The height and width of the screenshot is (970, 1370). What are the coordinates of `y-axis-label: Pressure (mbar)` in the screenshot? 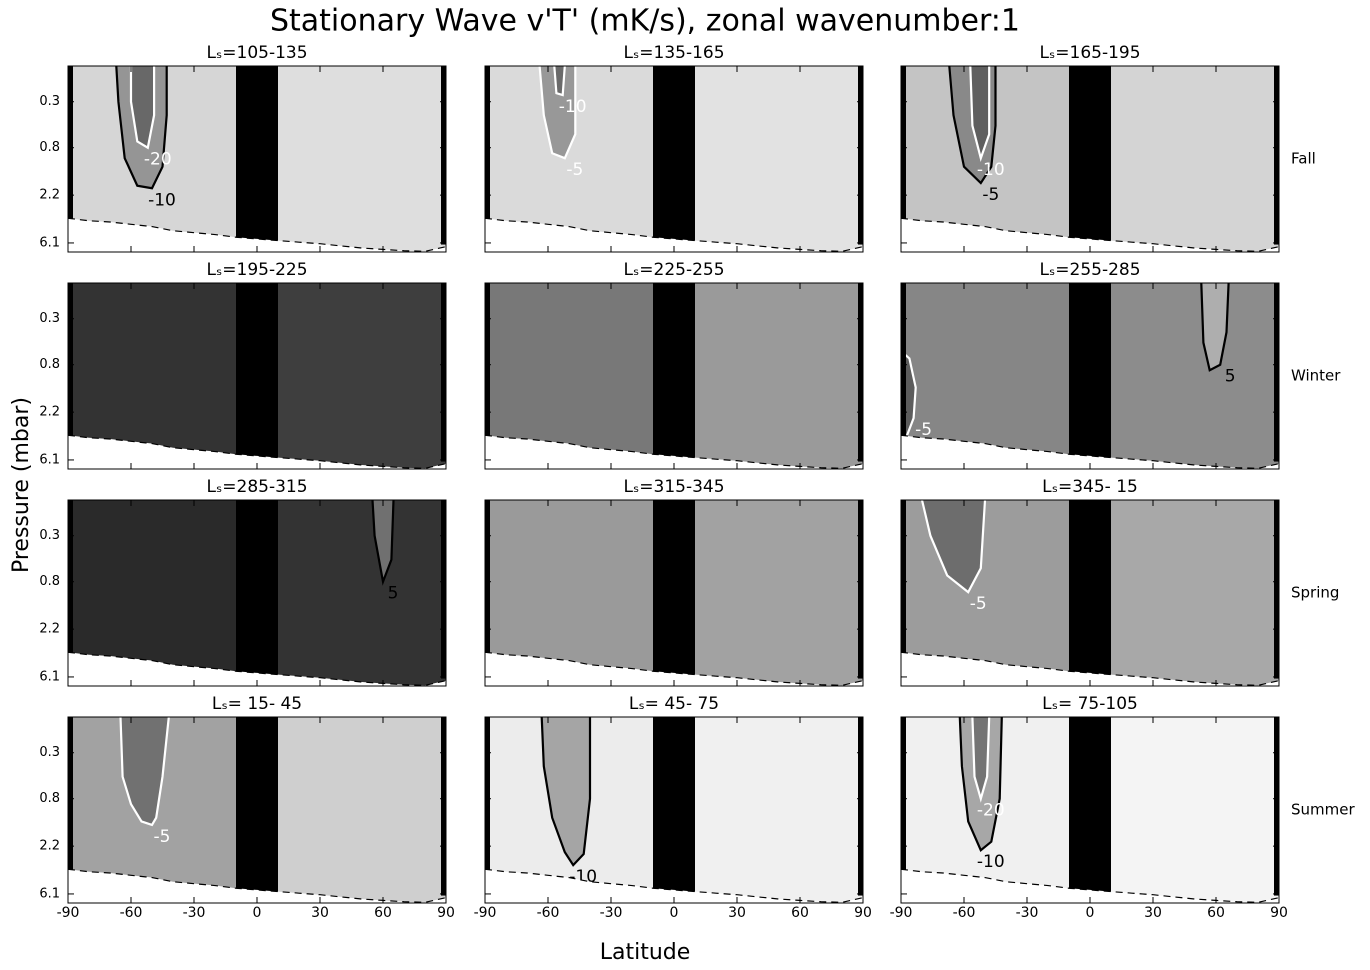 It's located at (21, 485).